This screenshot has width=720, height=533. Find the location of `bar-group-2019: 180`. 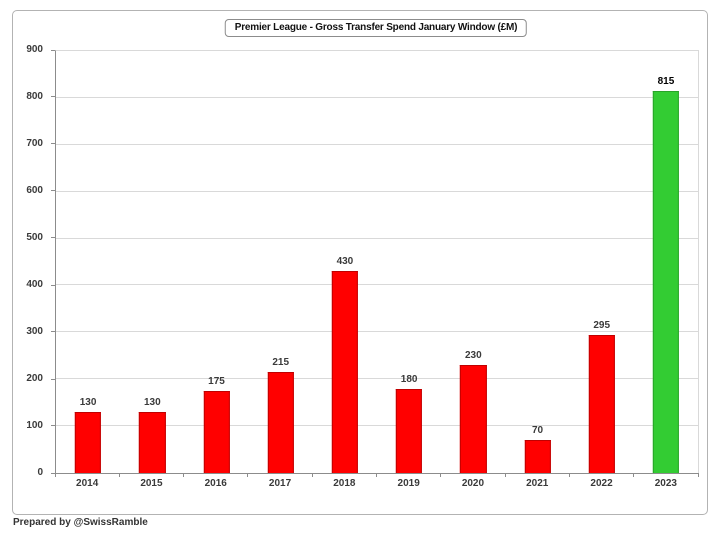

bar-group-2019: 180 is located at coordinates (409, 262).